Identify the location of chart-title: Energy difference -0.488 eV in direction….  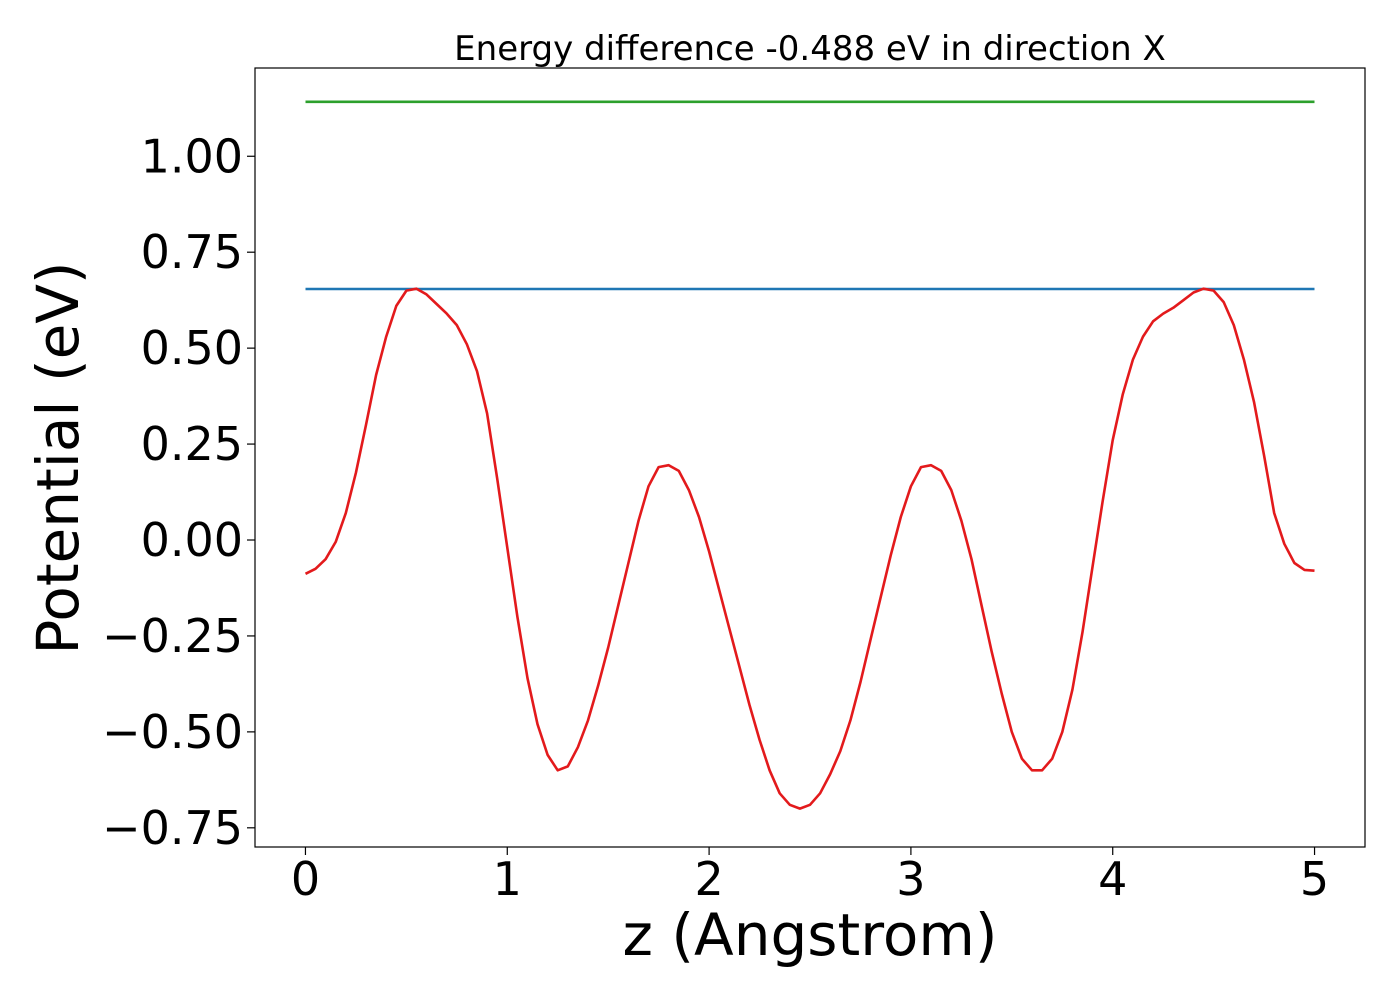
(810, 49).